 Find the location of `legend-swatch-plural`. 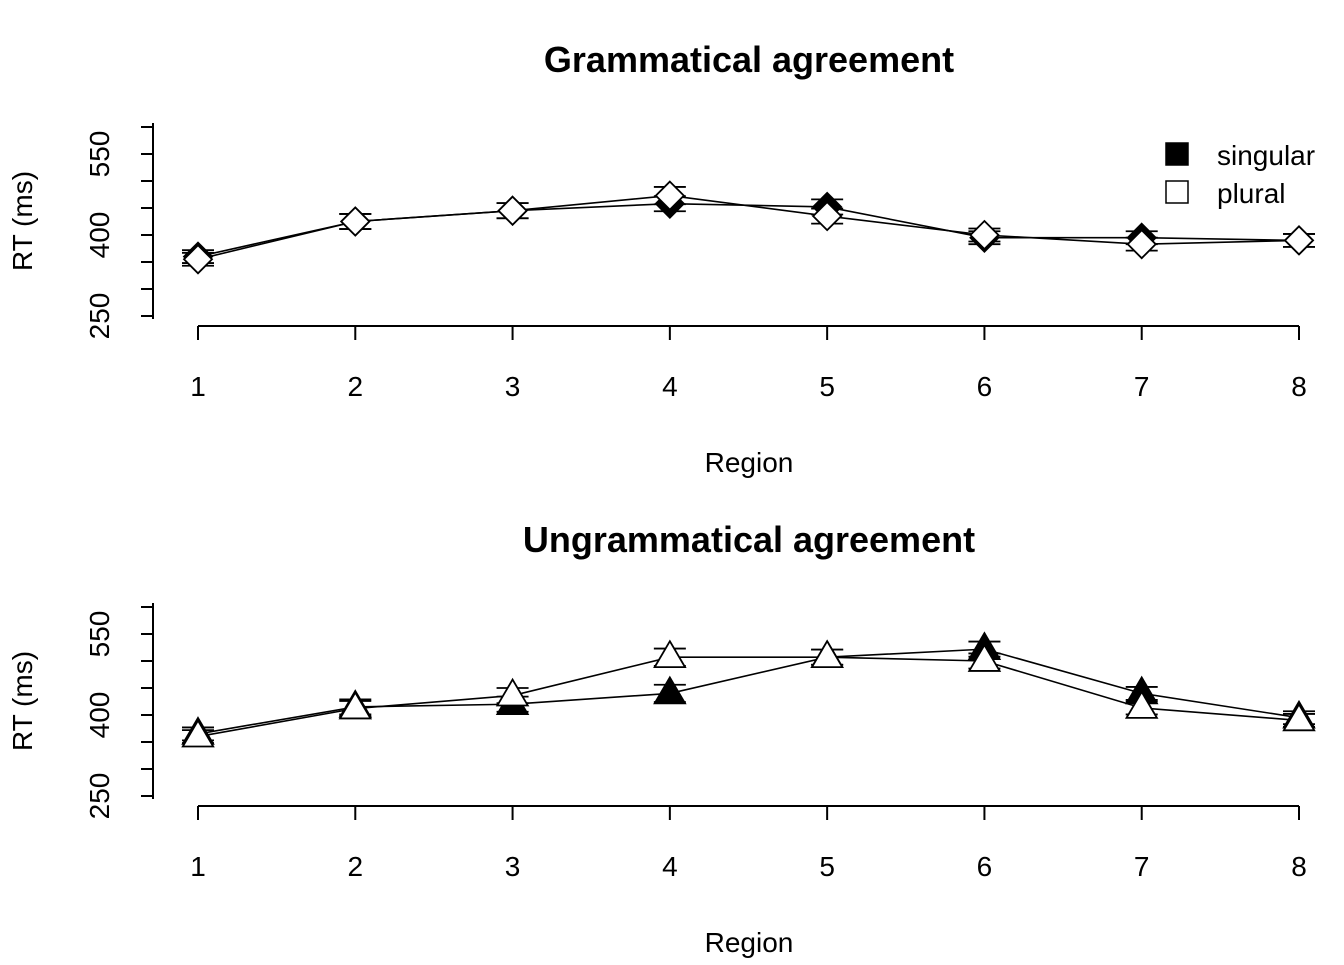

legend-swatch-plural is located at coordinates (1177, 192).